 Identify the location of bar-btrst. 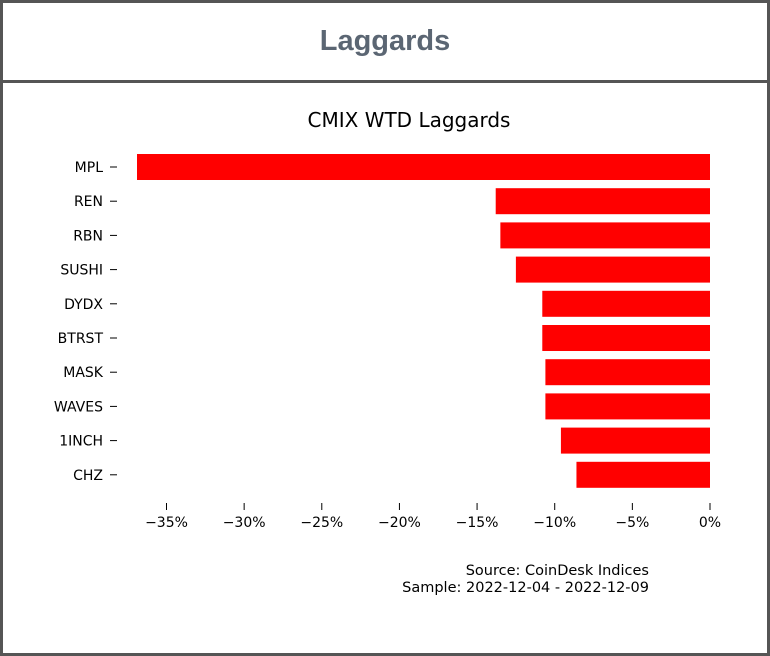
(626, 338).